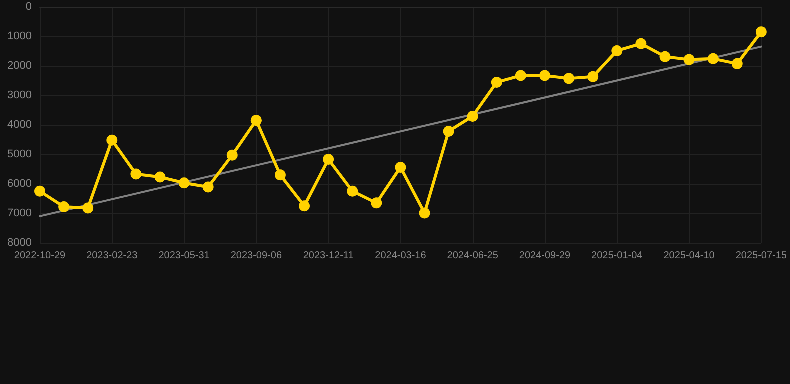 The image size is (790, 384). What do you see at coordinates (762, 256) in the screenshot?
I see `x-tick-label: 2025-07-15` at bounding box center [762, 256].